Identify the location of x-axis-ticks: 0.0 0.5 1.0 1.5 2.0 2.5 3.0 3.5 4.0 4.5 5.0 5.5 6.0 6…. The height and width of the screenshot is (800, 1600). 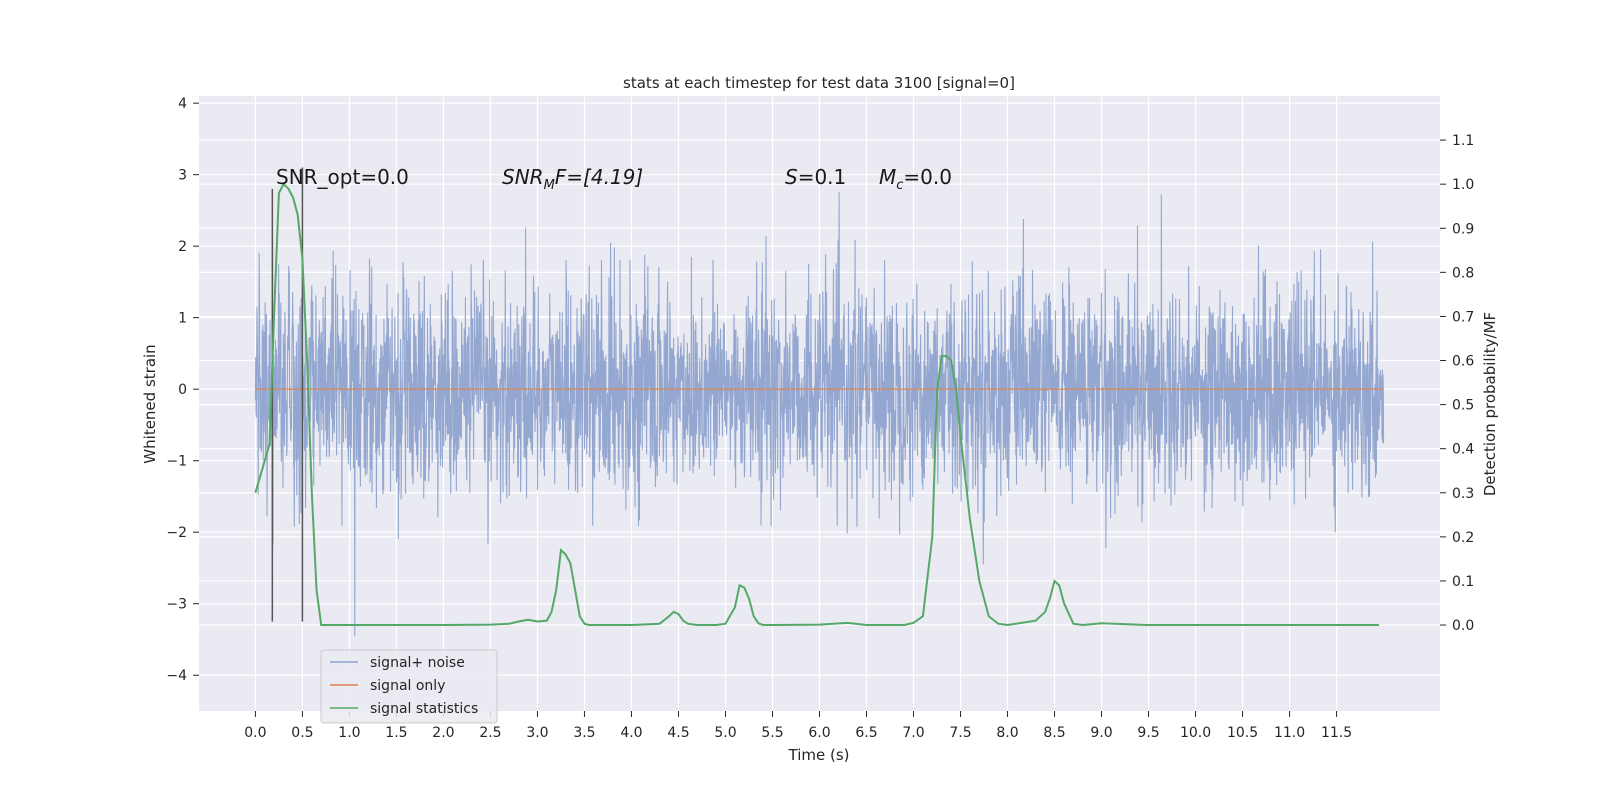
(798, 726).